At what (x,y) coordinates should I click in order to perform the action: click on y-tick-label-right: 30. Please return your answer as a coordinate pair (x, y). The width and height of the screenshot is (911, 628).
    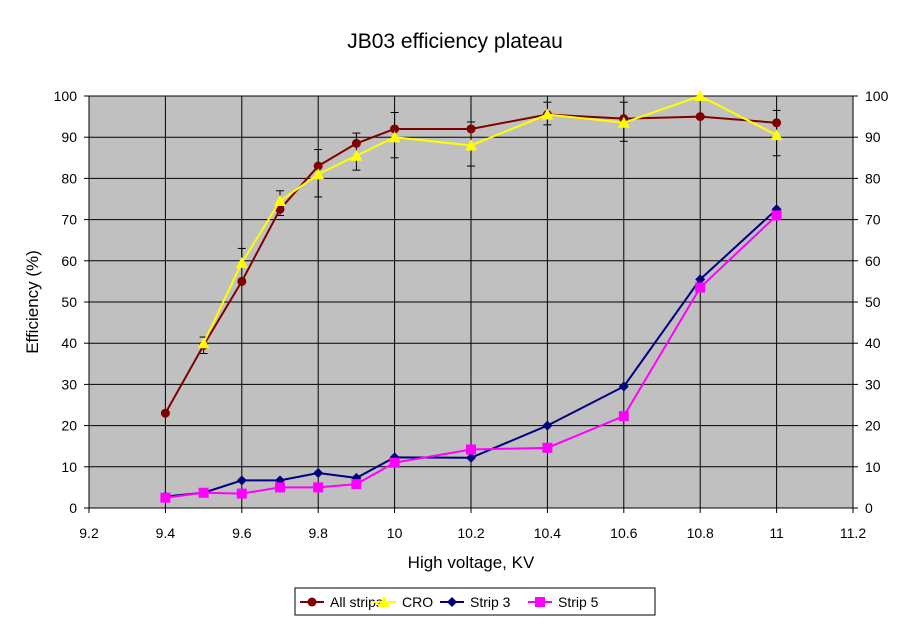
    Looking at the image, I should click on (873, 384).